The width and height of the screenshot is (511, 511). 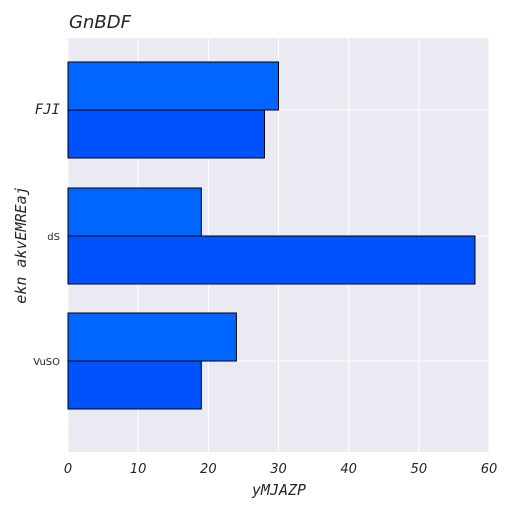 I want to click on y-axis-label: ekn akvEMREaj, so click(x=21, y=244).